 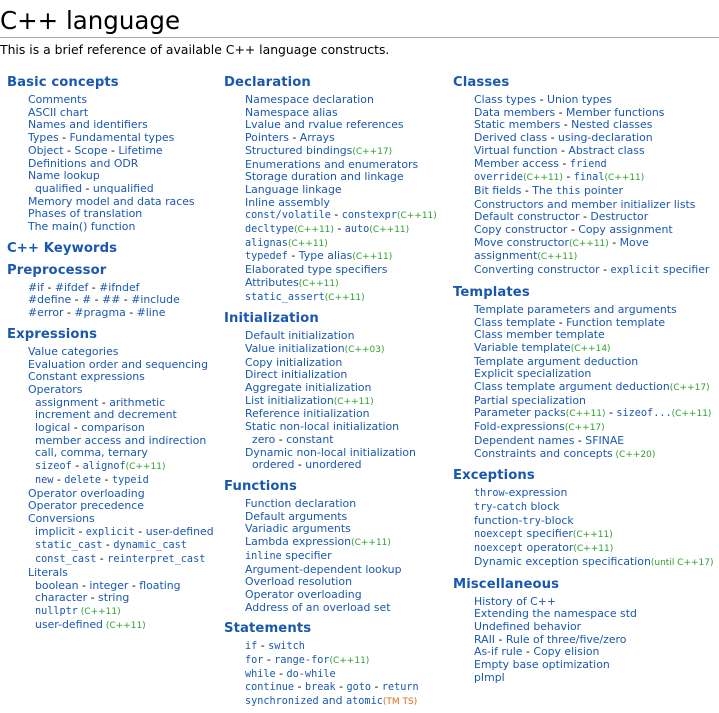 I want to click on link: using-declaration, so click(x=605, y=138).